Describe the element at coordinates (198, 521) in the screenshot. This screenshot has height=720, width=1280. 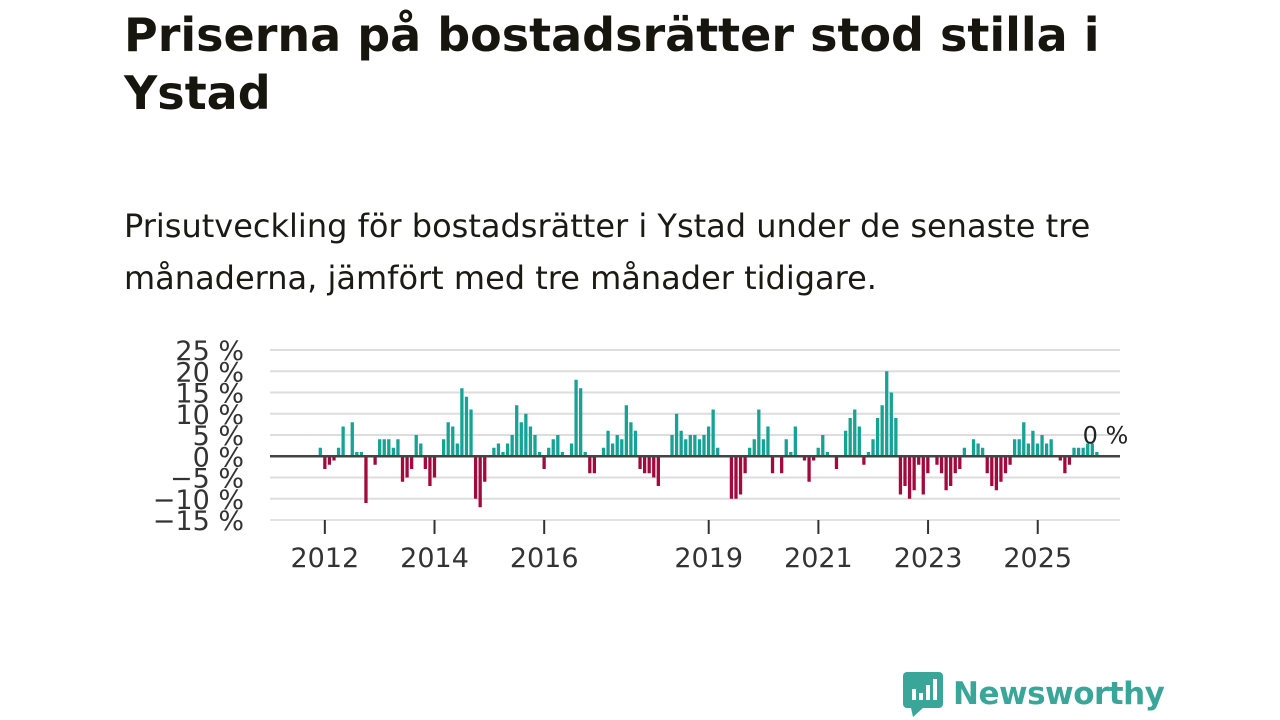
I see `y-tick-label: −15 %` at that location.